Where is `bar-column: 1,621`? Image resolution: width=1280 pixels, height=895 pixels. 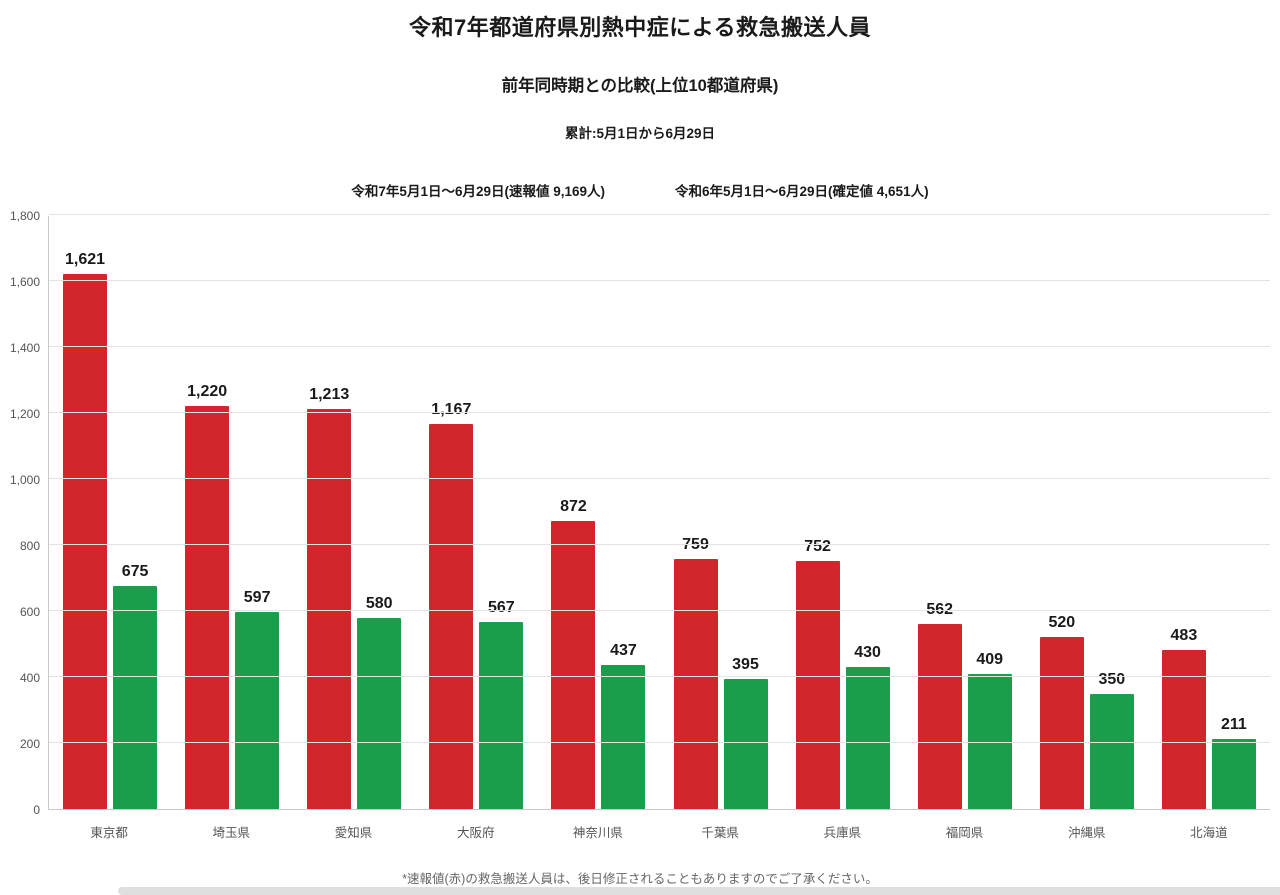 bar-column: 1,621 is located at coordinates (85, 530).